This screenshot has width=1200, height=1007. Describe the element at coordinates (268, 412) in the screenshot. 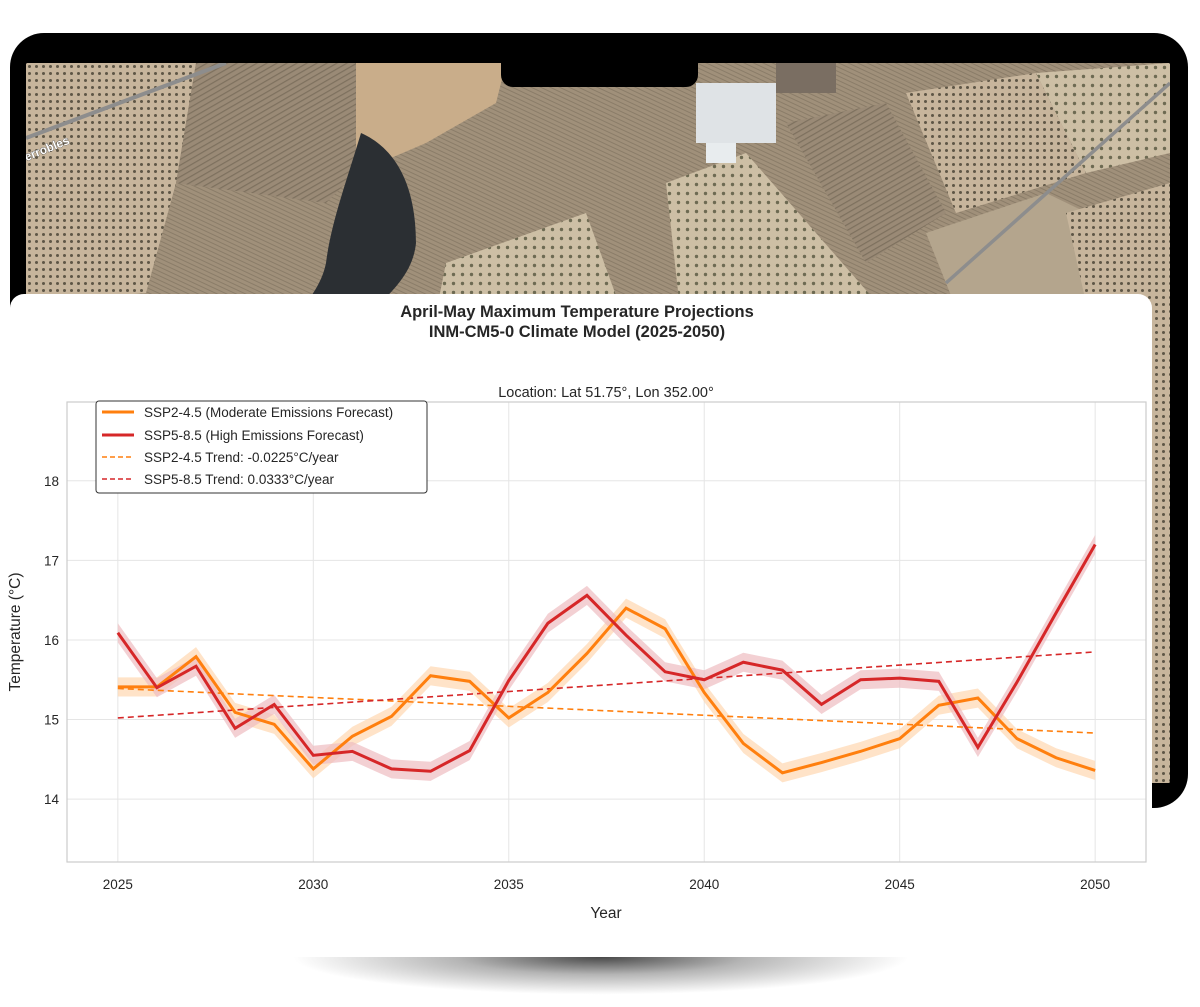

I see `legend-label-ssp245: SSP2-4.5 (Moderate Emissions Forecast)` at that location.